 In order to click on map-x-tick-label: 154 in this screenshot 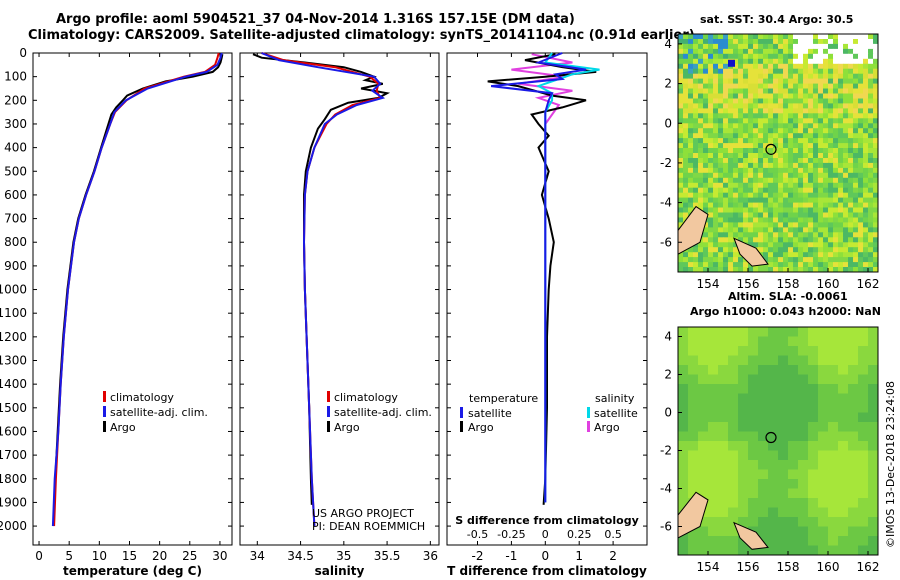, I will do `click(708, 284)`.